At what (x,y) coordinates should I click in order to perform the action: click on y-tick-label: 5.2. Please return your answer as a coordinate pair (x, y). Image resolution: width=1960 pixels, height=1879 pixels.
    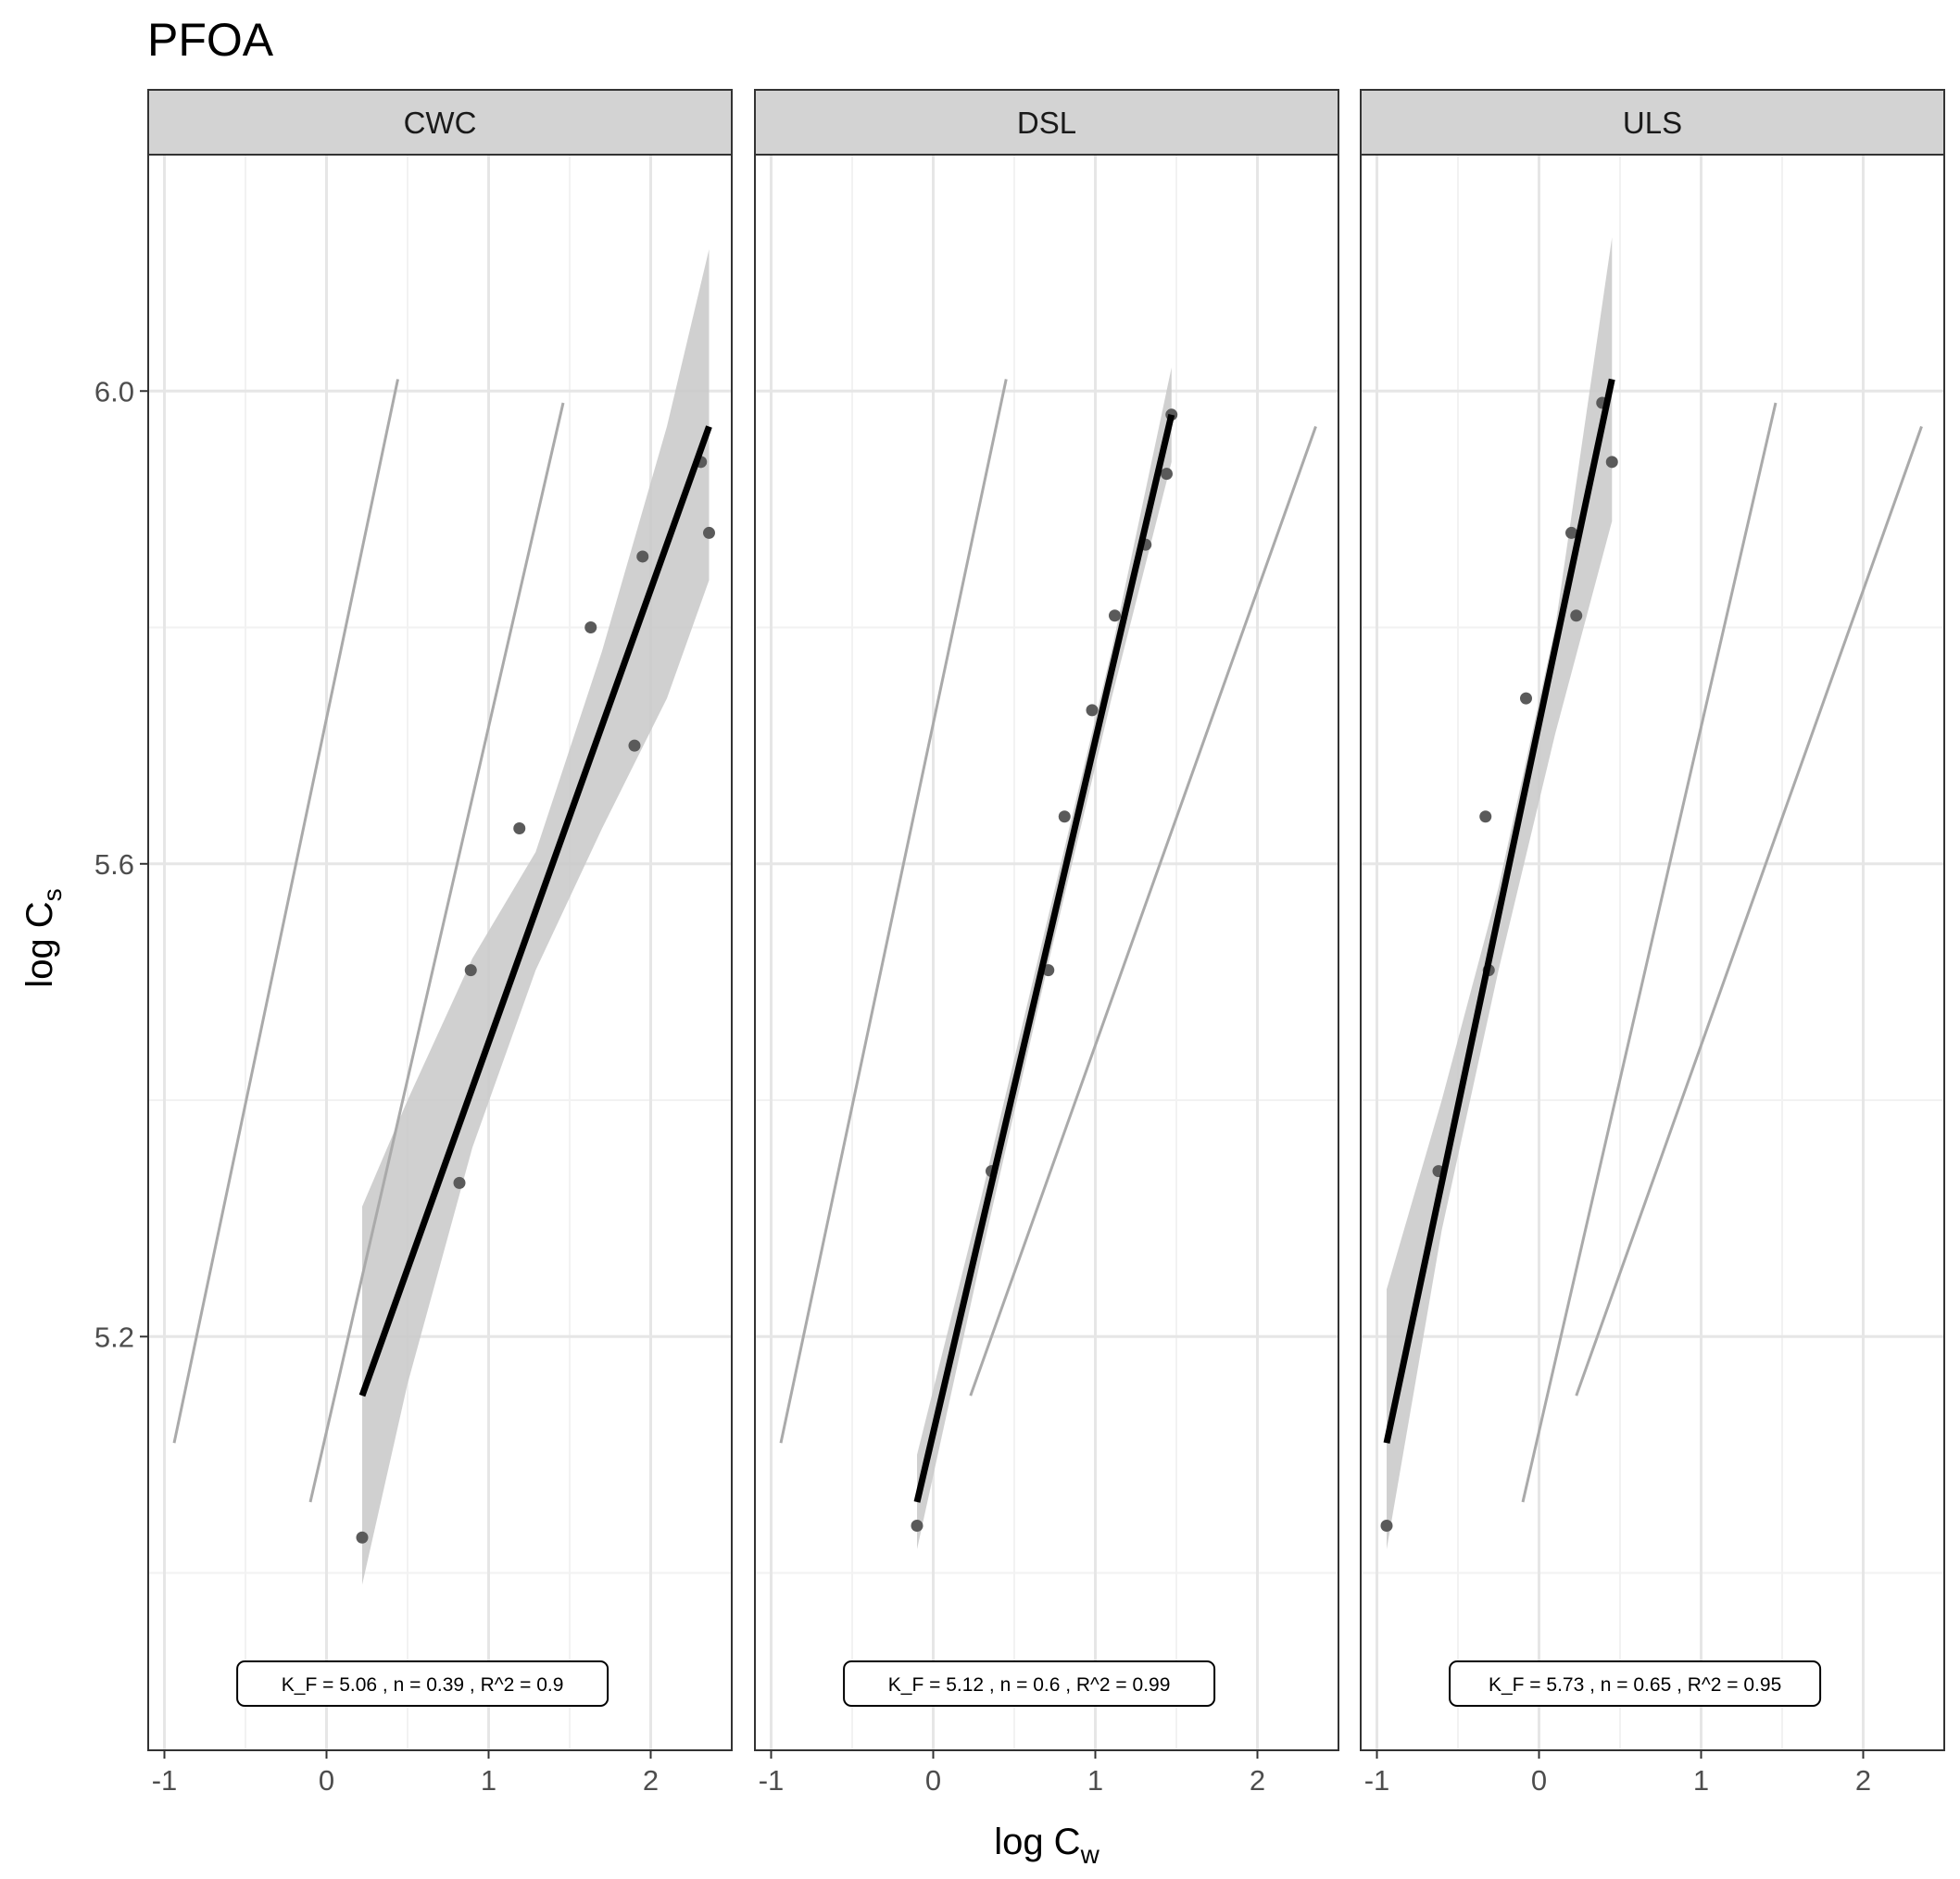
    Looking at the image, I should click on (114, 1337).